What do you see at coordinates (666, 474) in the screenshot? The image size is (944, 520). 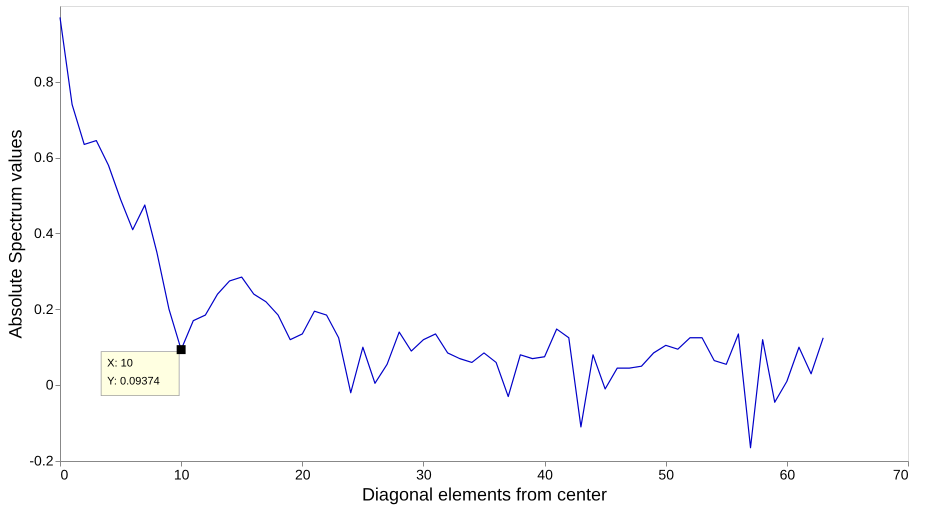 I see `x-tick-label: 50` at bounding box center [666, 474].